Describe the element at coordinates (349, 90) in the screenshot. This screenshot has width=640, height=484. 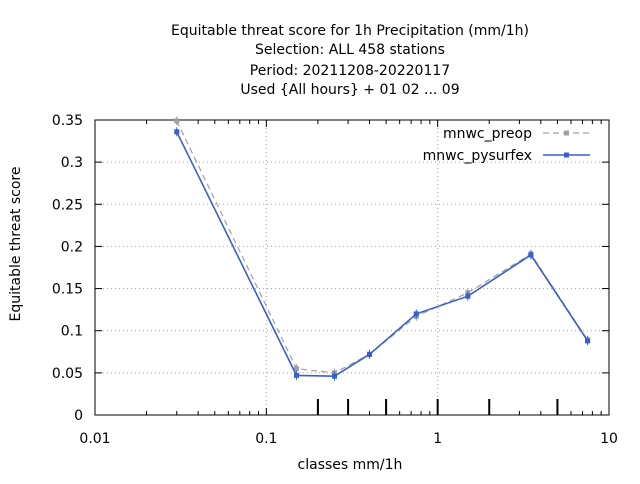
I see `title-line-4: Used {All hours} + 01 02 ... 09` at that location.